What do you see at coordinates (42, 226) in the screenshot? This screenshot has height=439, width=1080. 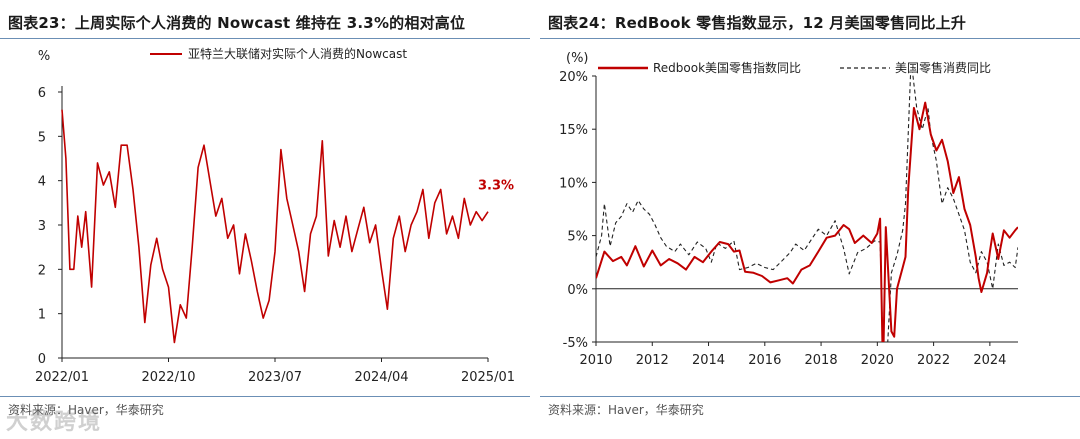 I see `y-tick-label: 3` at bounding box center [42, 226].